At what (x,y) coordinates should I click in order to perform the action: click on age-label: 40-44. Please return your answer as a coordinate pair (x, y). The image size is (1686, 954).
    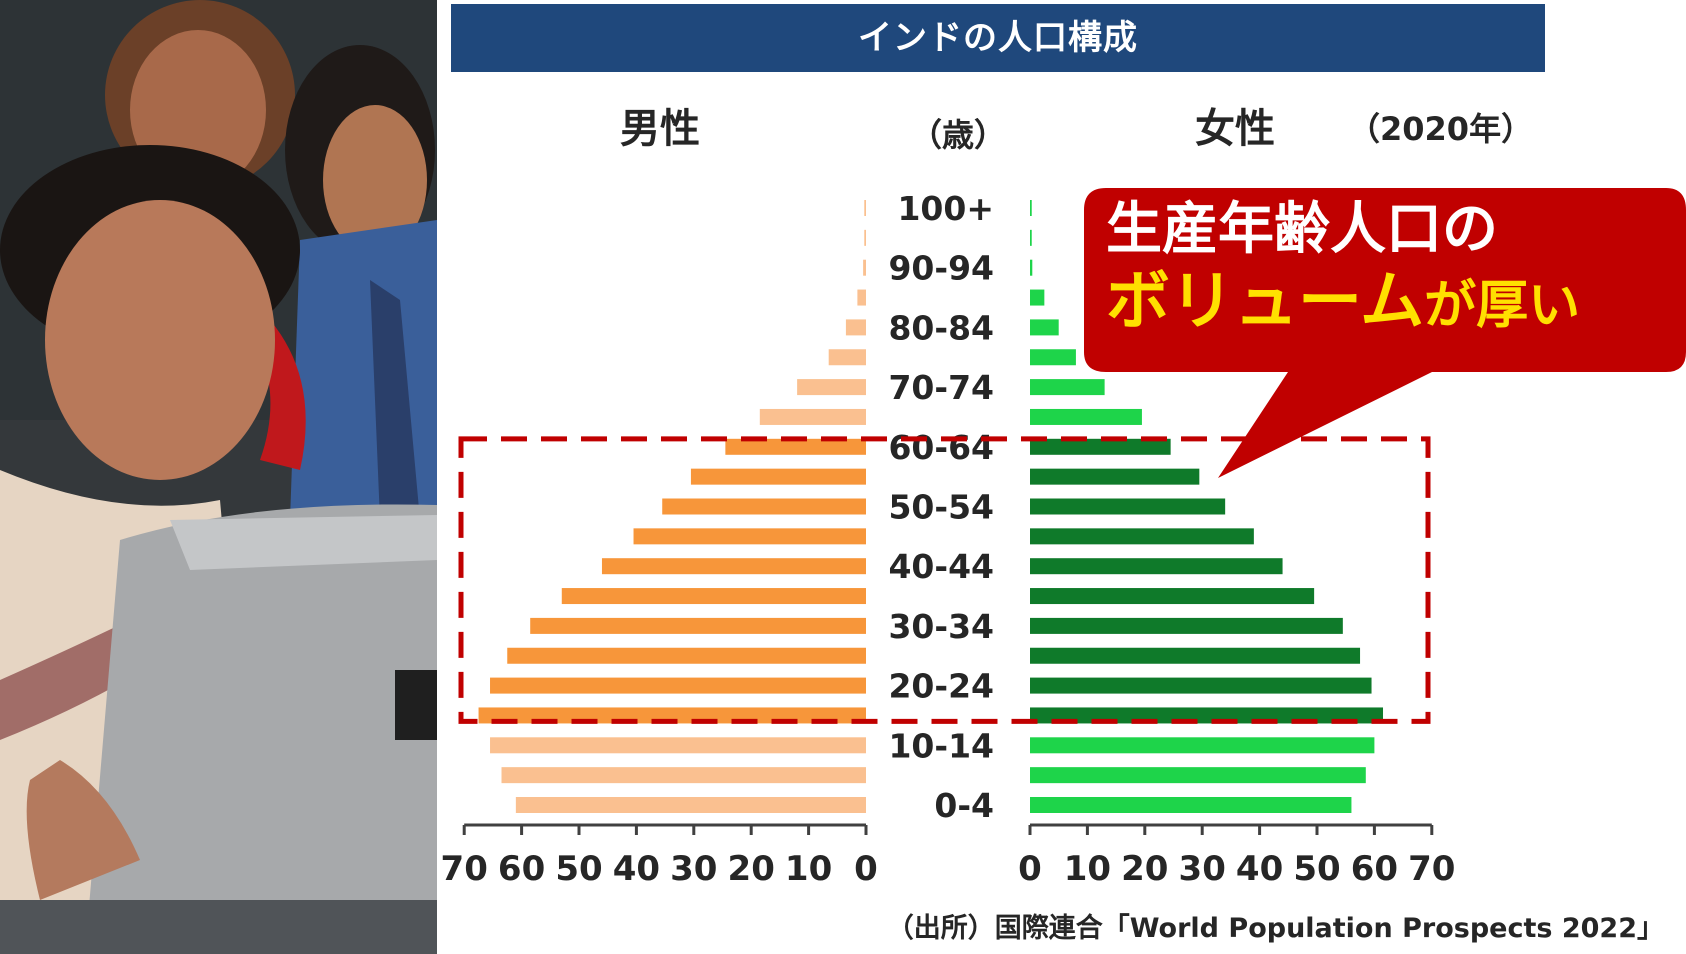
    Looking at the image, I should click on (941, 566).